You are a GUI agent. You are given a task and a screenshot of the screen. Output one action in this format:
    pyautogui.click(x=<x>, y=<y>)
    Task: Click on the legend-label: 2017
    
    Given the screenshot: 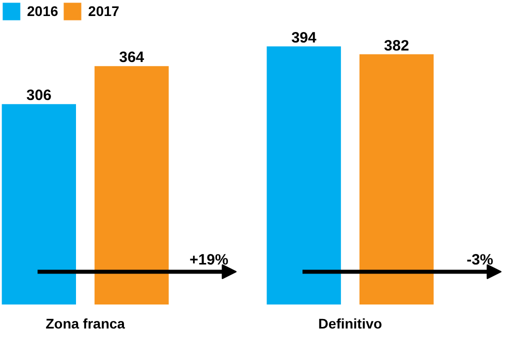 What is the action you would take?
    pyautogui.click(x=104, y=11)
    